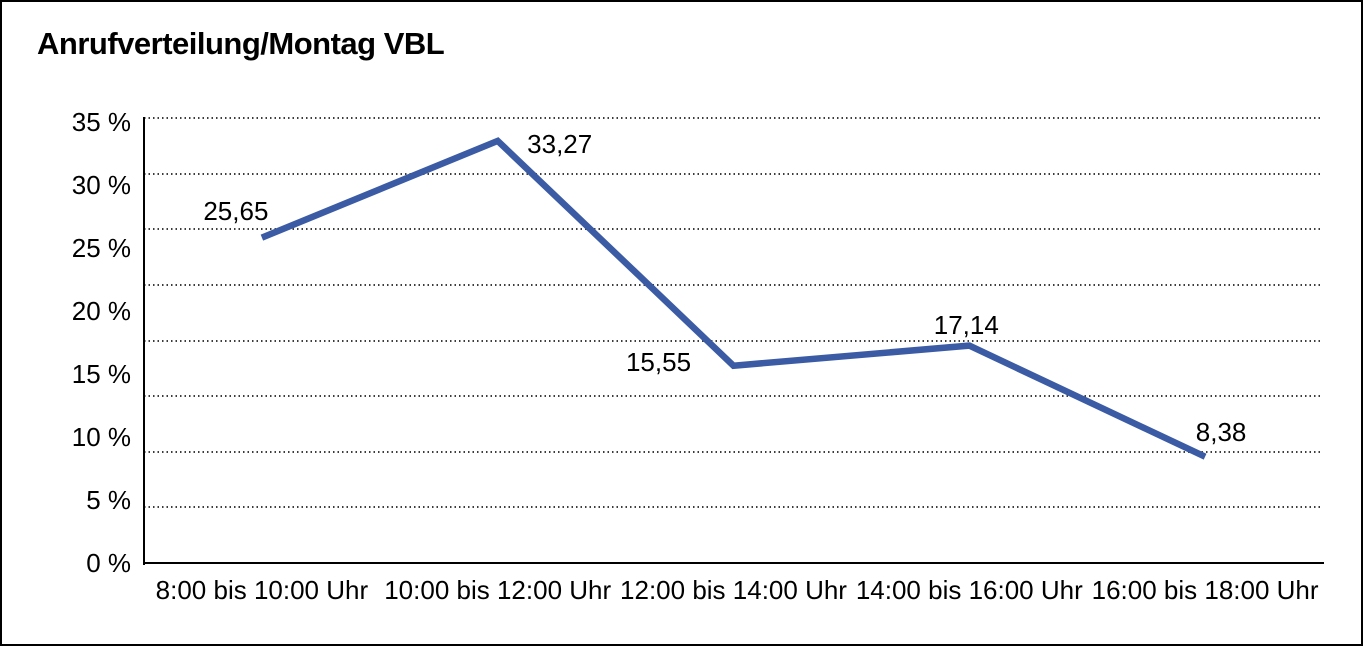 The height and width of the screenshot is (646, 1363). Describe the element at coordinates (241, 43) in the screenshot. I see `chart-title: Anrufverteilung/Montag VBL` at that location.